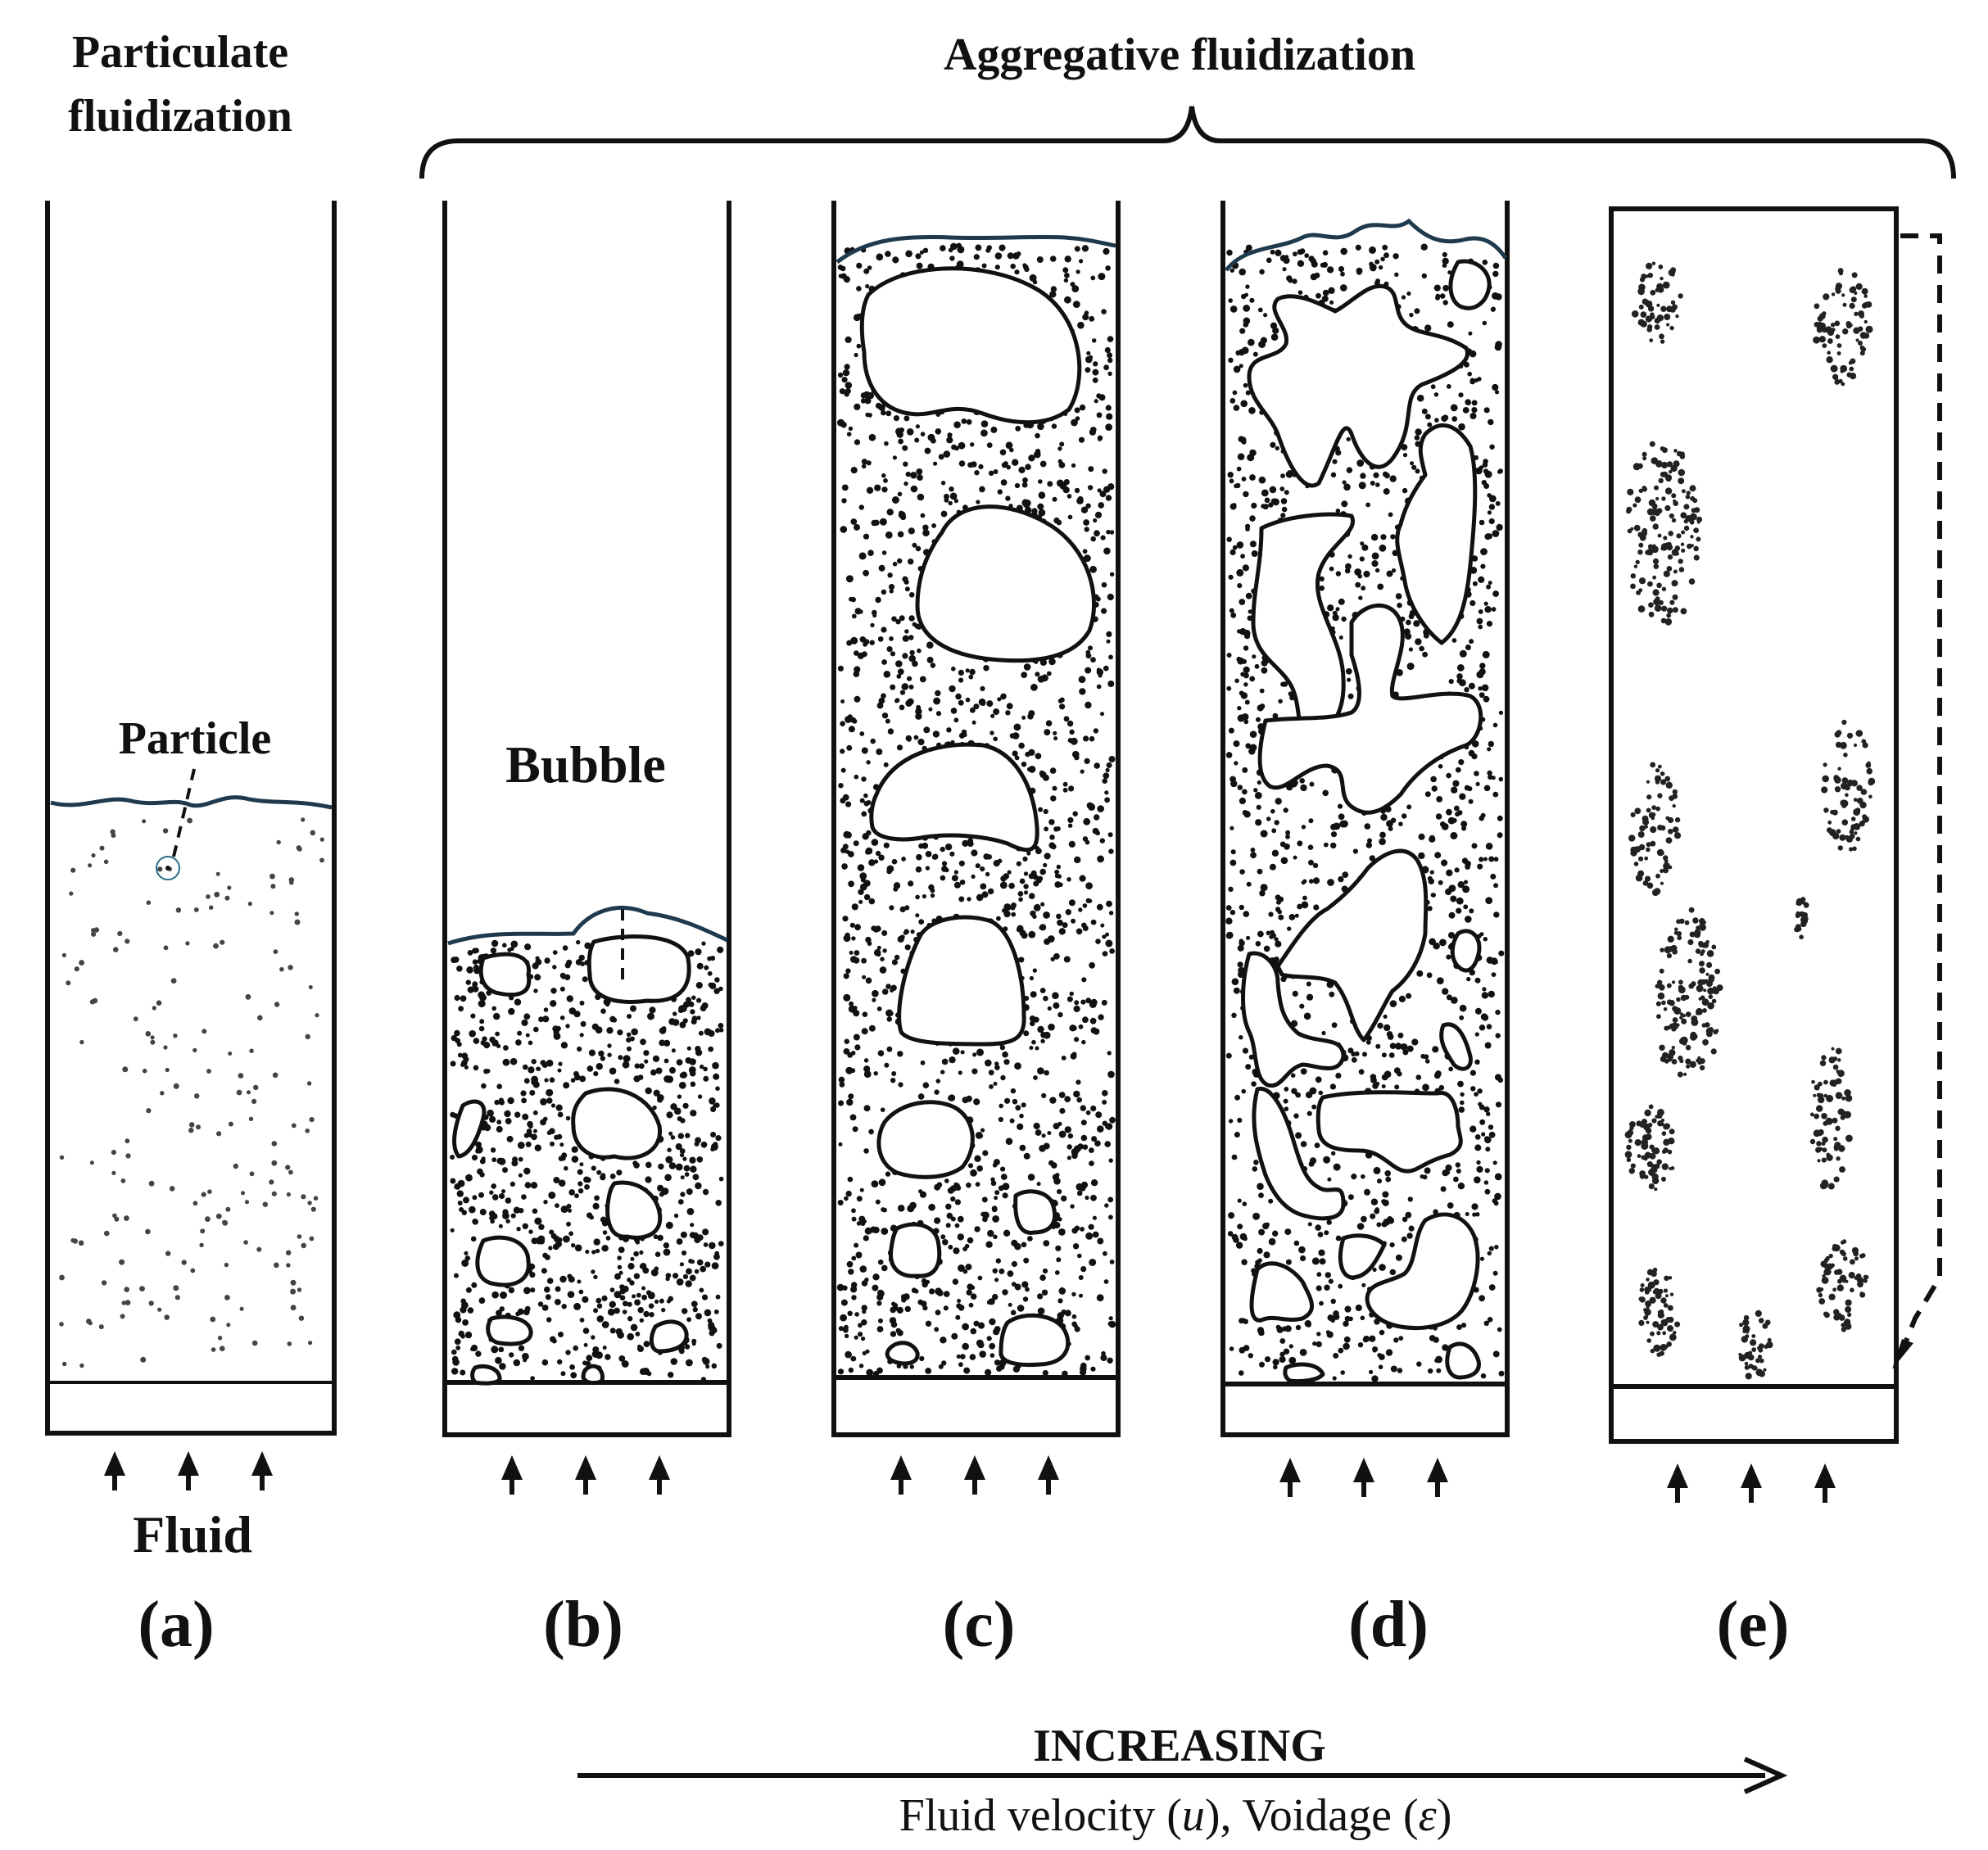  What do you see at coordinates (1388, 1625) in the screenshot?
I see `caption-d: (d)` at bounding box center [1388, 1625].